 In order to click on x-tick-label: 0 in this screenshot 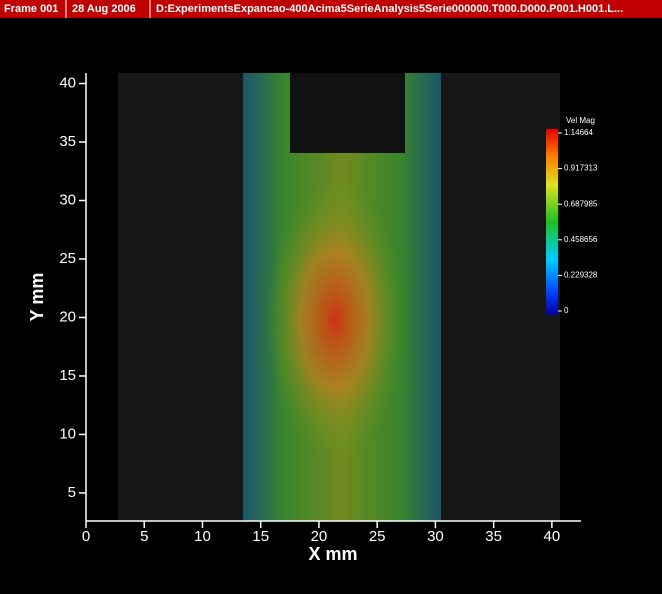, I will do `click(86, 536)`.